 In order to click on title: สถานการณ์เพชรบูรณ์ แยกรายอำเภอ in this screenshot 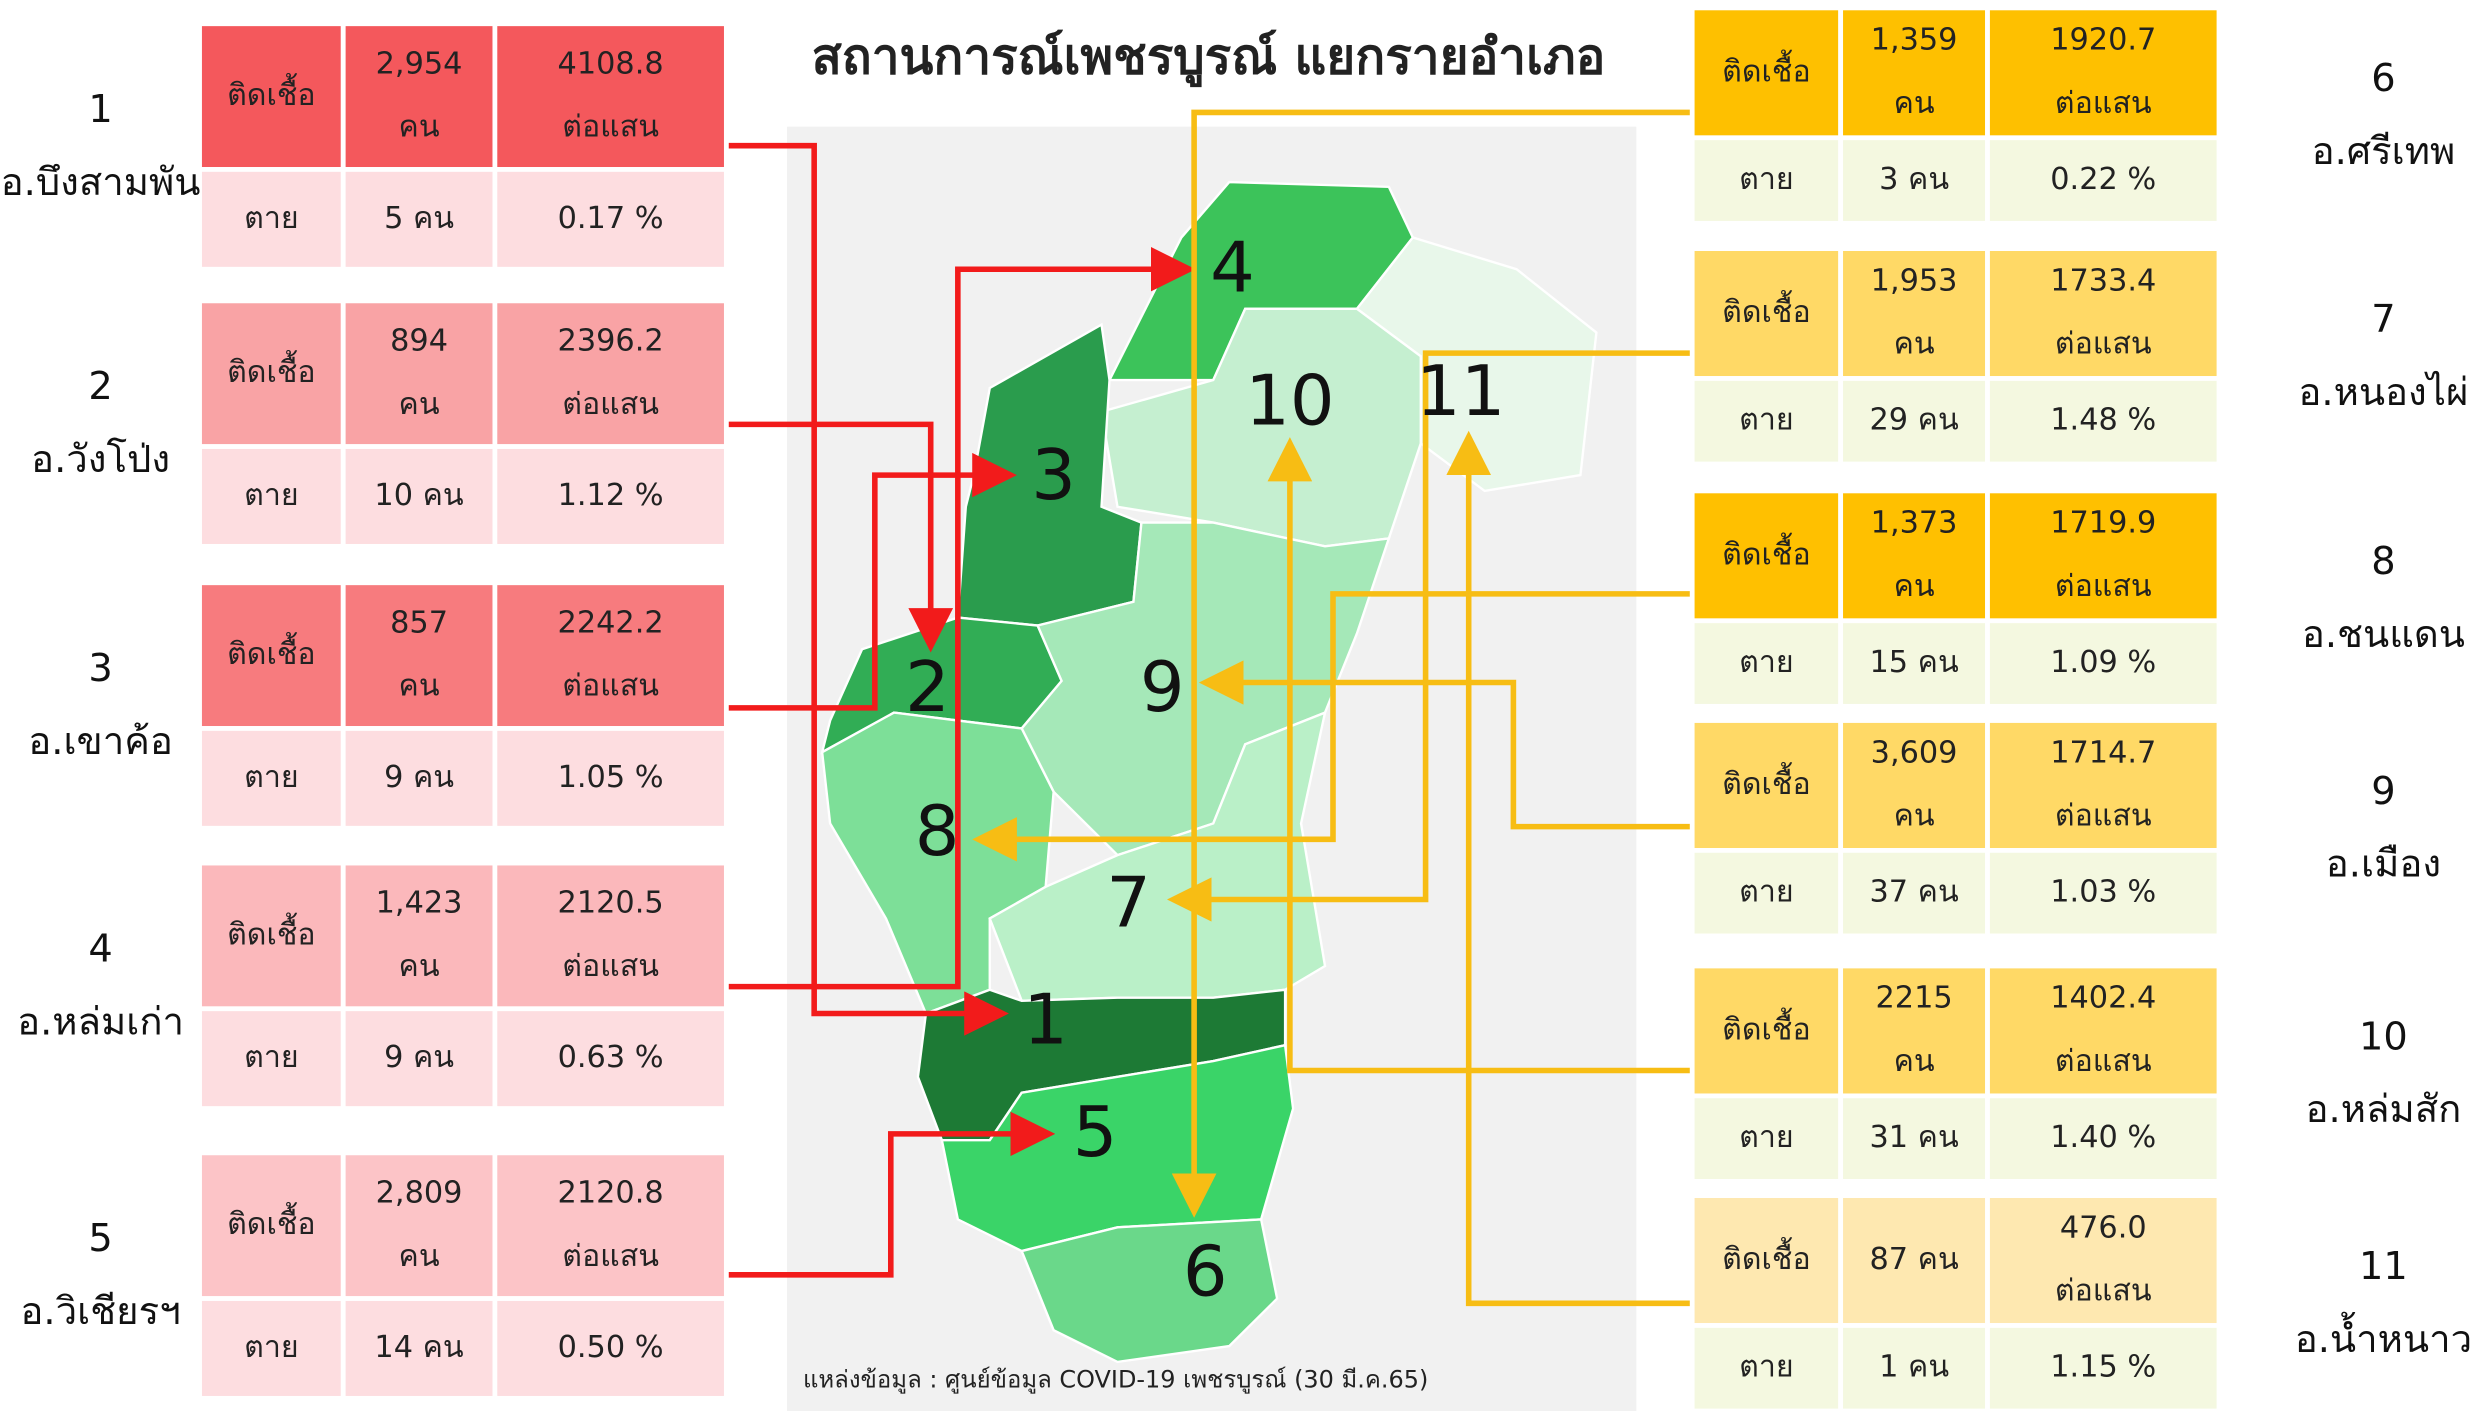, I will do `click(1209, 58)`.